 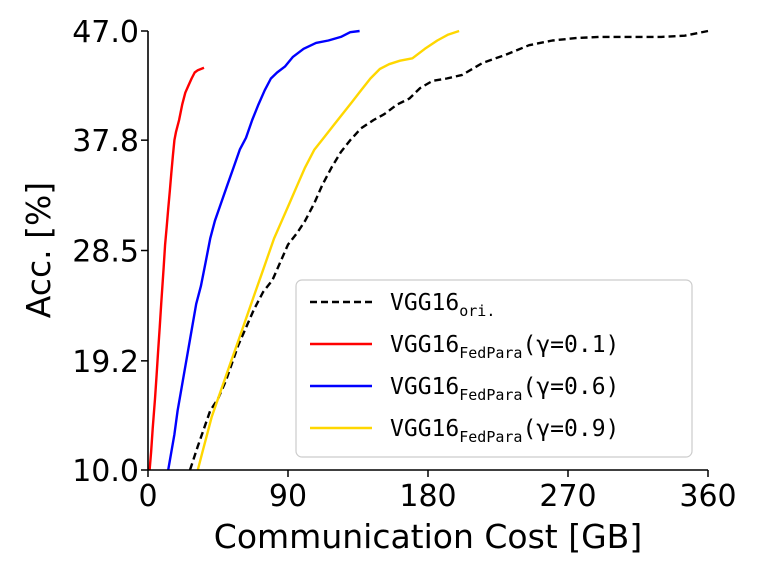 I want to click on y-tick-label: 47.0, so click(x=105, y=32).